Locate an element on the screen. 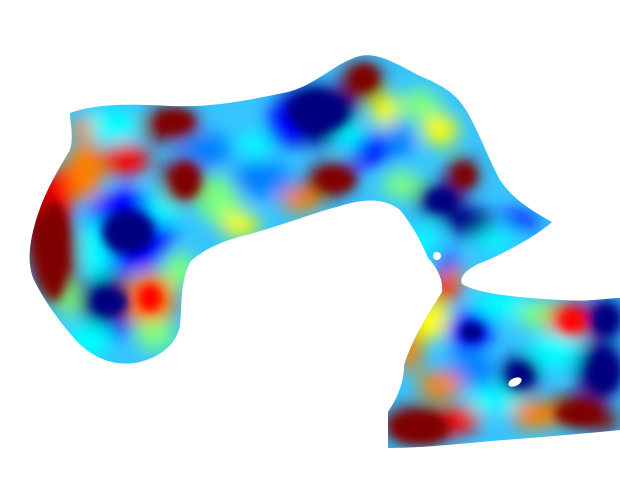 This screenshot has width=620, height=480. holes-layer is located at coordinates (477, 319).